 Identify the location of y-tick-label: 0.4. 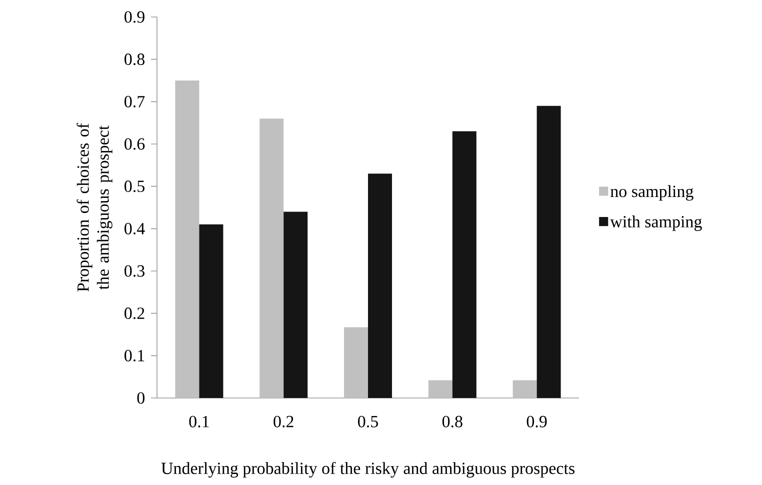
(134, 228).